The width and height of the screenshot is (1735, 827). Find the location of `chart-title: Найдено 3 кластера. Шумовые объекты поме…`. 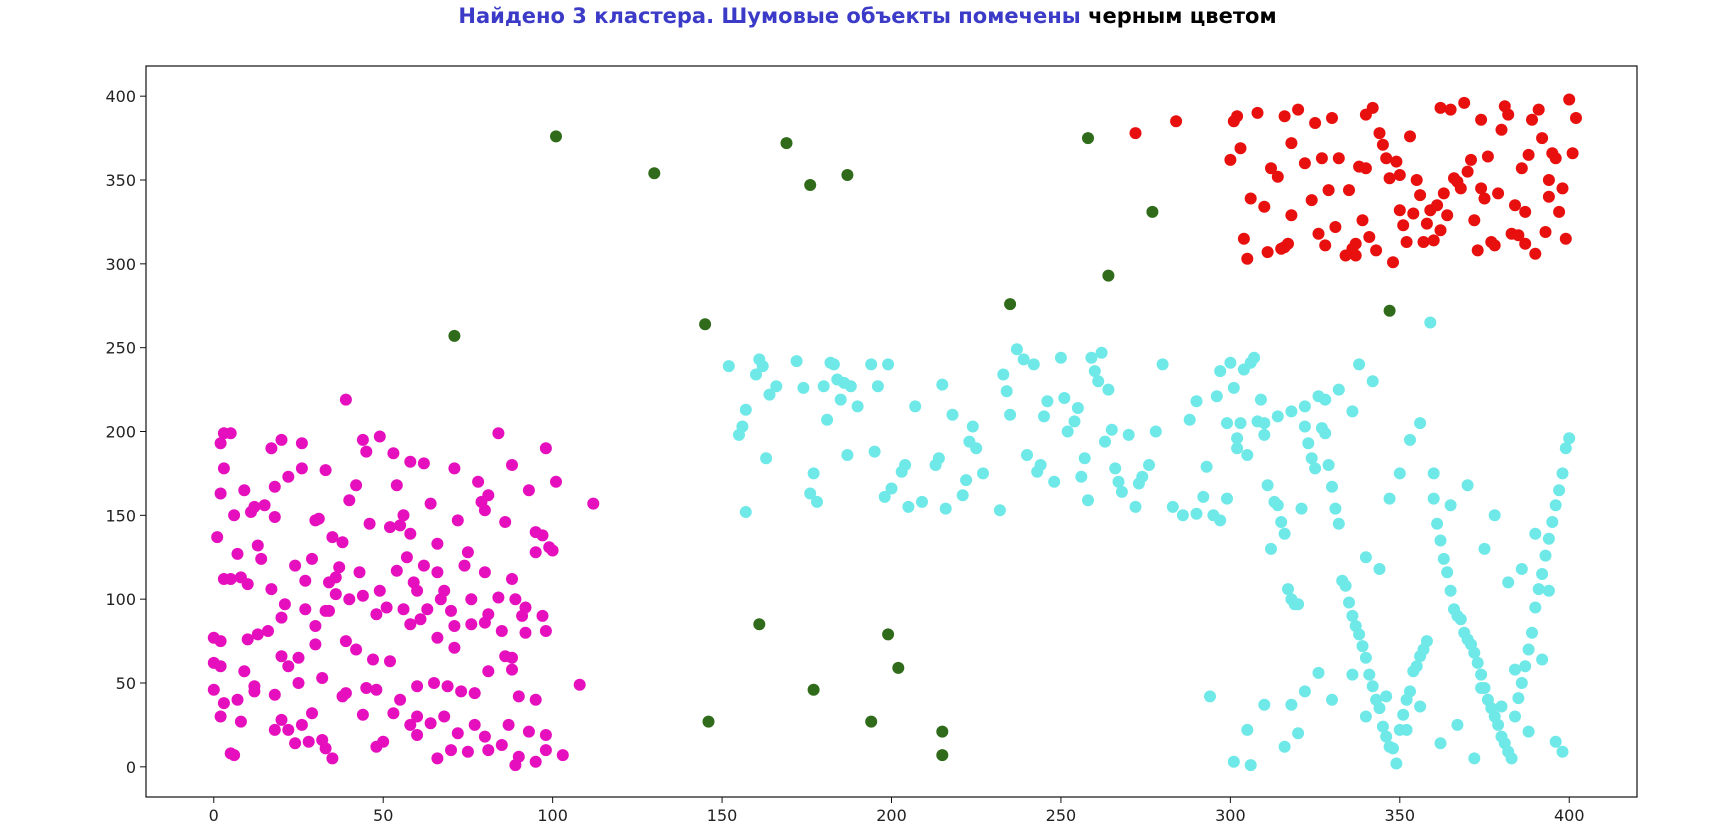

chart-title: Найдено 3 кластера. Шумовые объекты поме… is located at coordinates (867, 16).